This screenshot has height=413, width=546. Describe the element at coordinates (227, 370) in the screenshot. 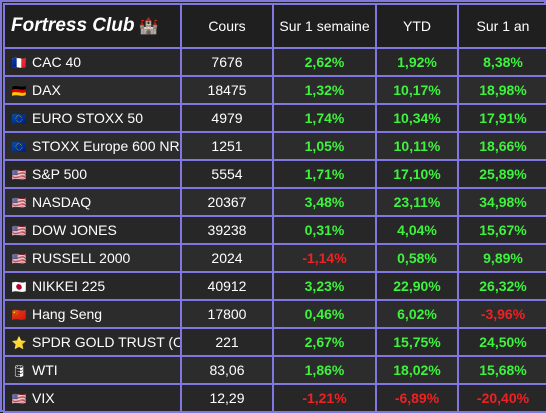

I see `price-cell: 83,06` at that location.